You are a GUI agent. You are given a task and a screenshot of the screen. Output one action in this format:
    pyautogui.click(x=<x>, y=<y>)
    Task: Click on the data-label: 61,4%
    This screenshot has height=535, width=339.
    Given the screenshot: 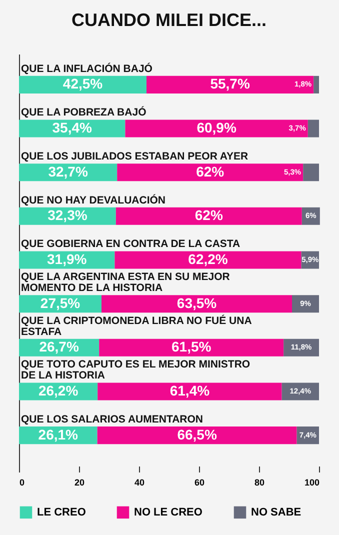 What is the action you would take?
    pyautogui.click(x=190, y=390)
    